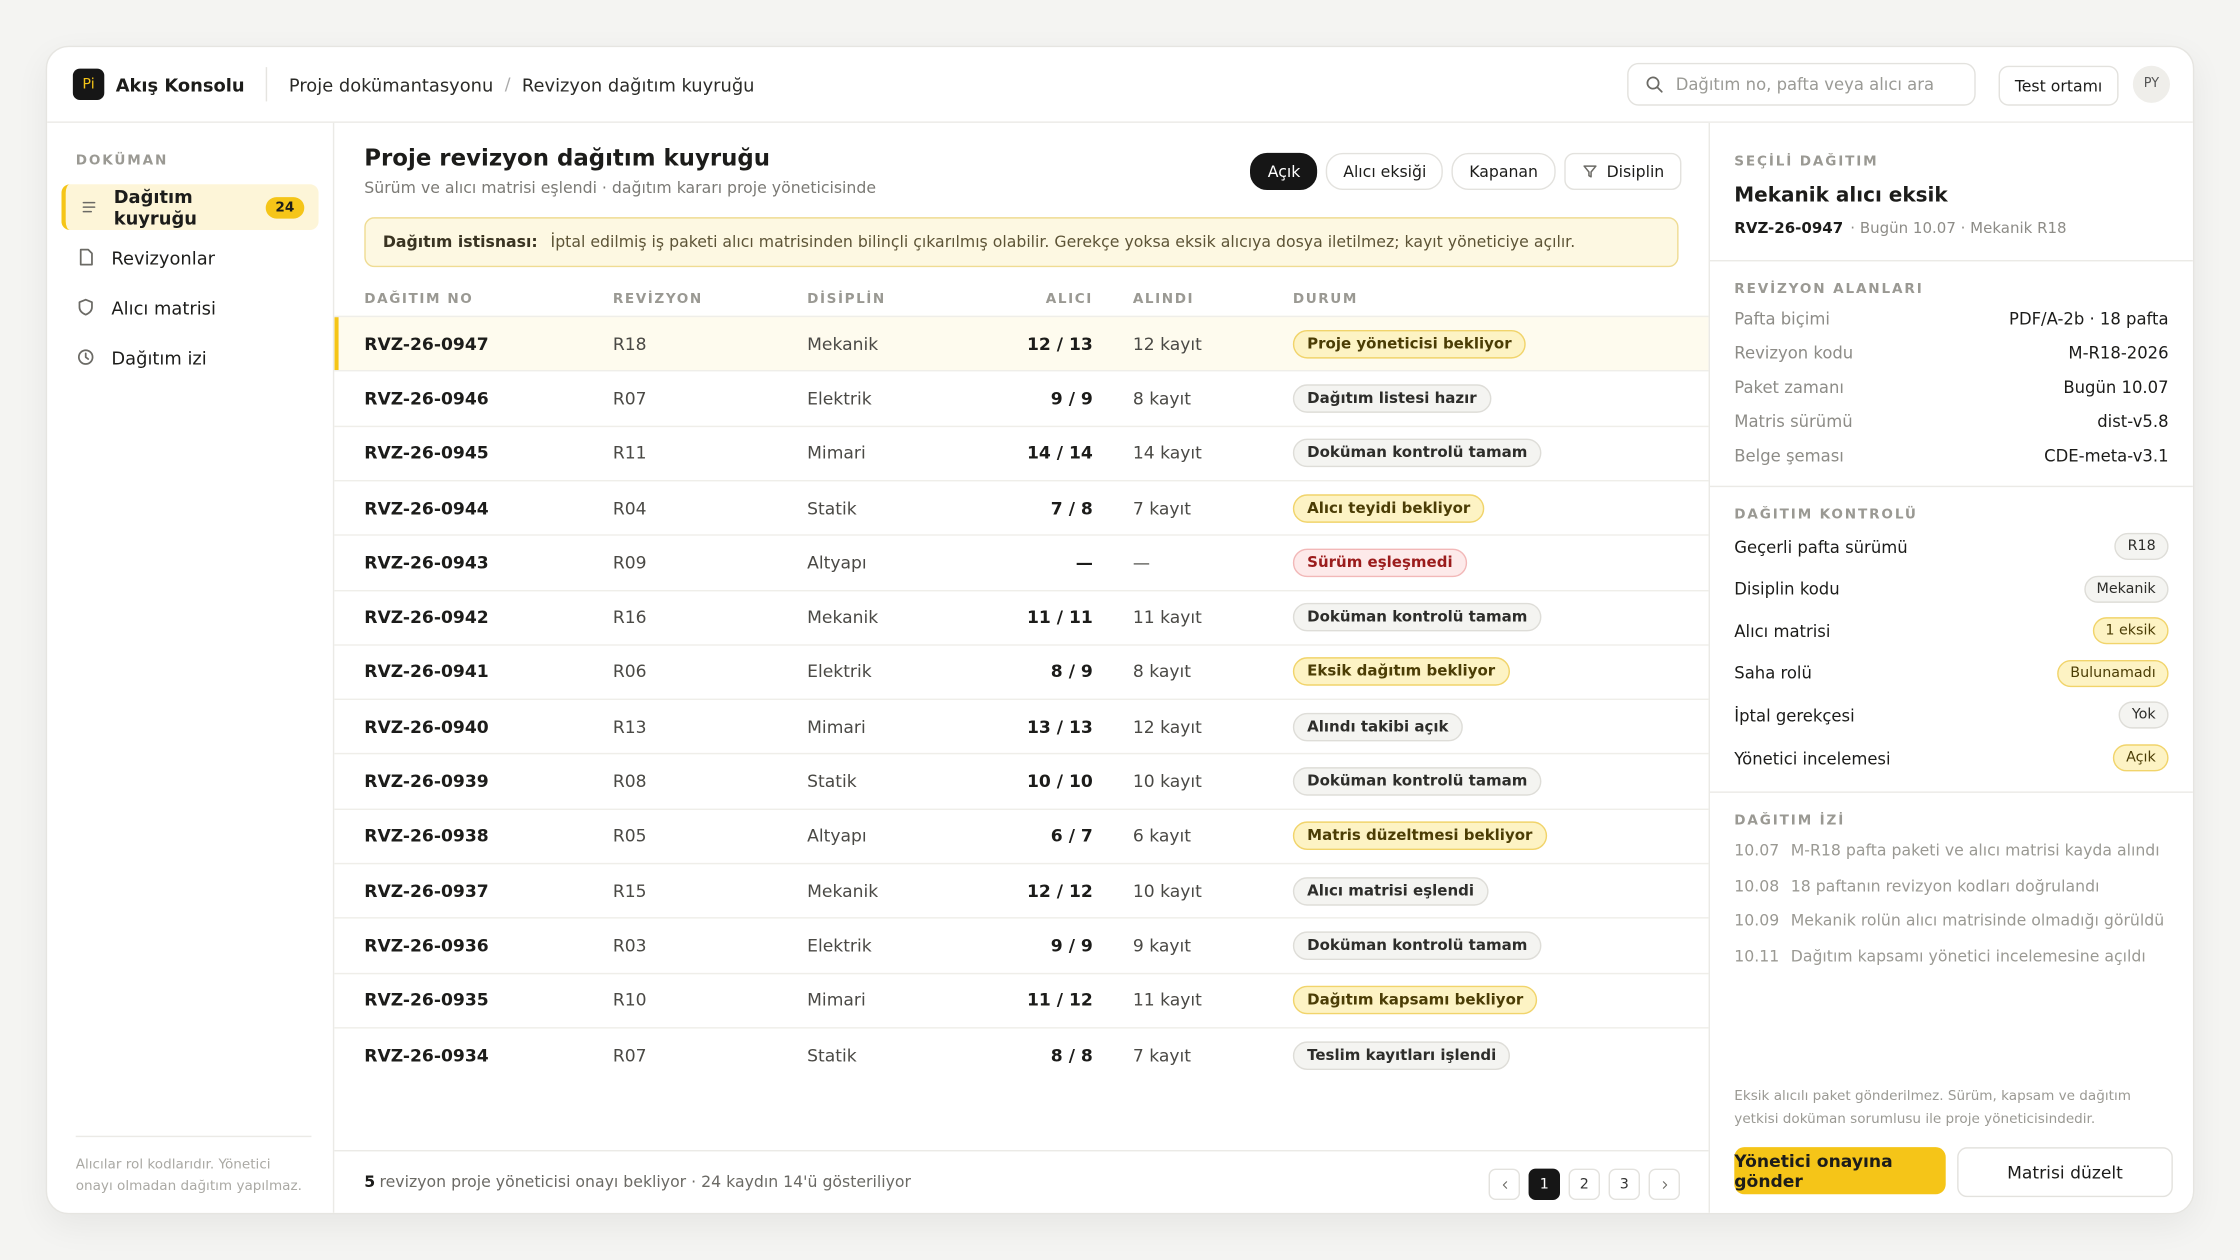 This screenshot has height=1260, width=2240. Describe the element at coordinates (1951, 758) in the screenshot. I see `check-row: Yönetici incelemesi Açık` at that location.